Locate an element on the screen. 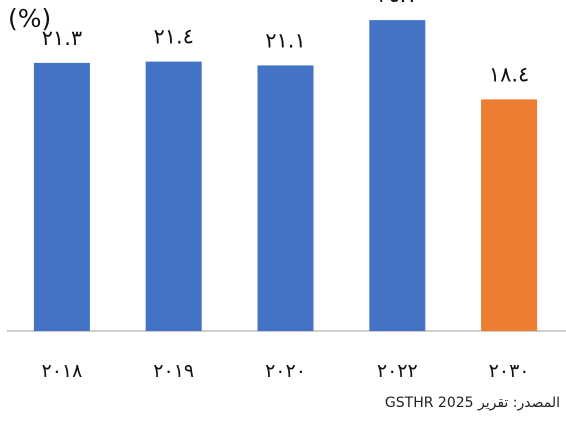  bar-value-label-1: ٢١.٤ is located at coordinates (173, 37).